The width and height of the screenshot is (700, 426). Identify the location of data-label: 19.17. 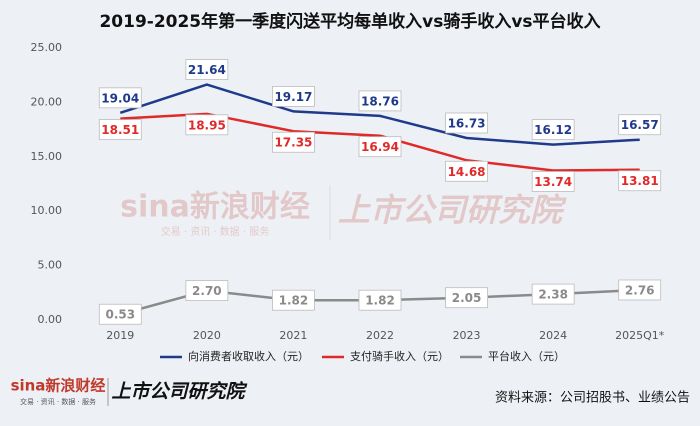
(293, 97).